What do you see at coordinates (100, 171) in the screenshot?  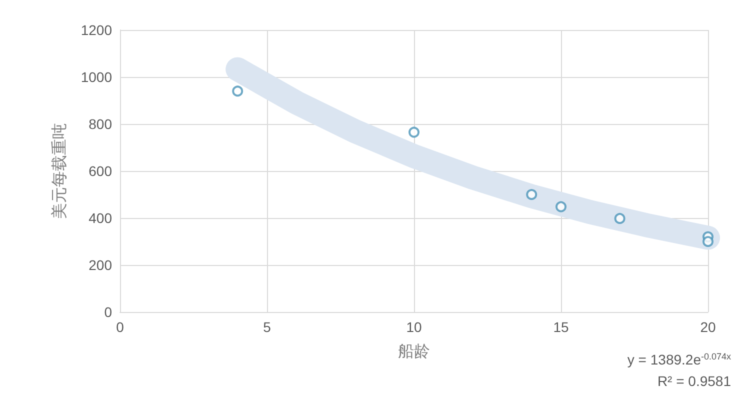 I see `y-tick-label: 600` at bounding box center [100, 171].